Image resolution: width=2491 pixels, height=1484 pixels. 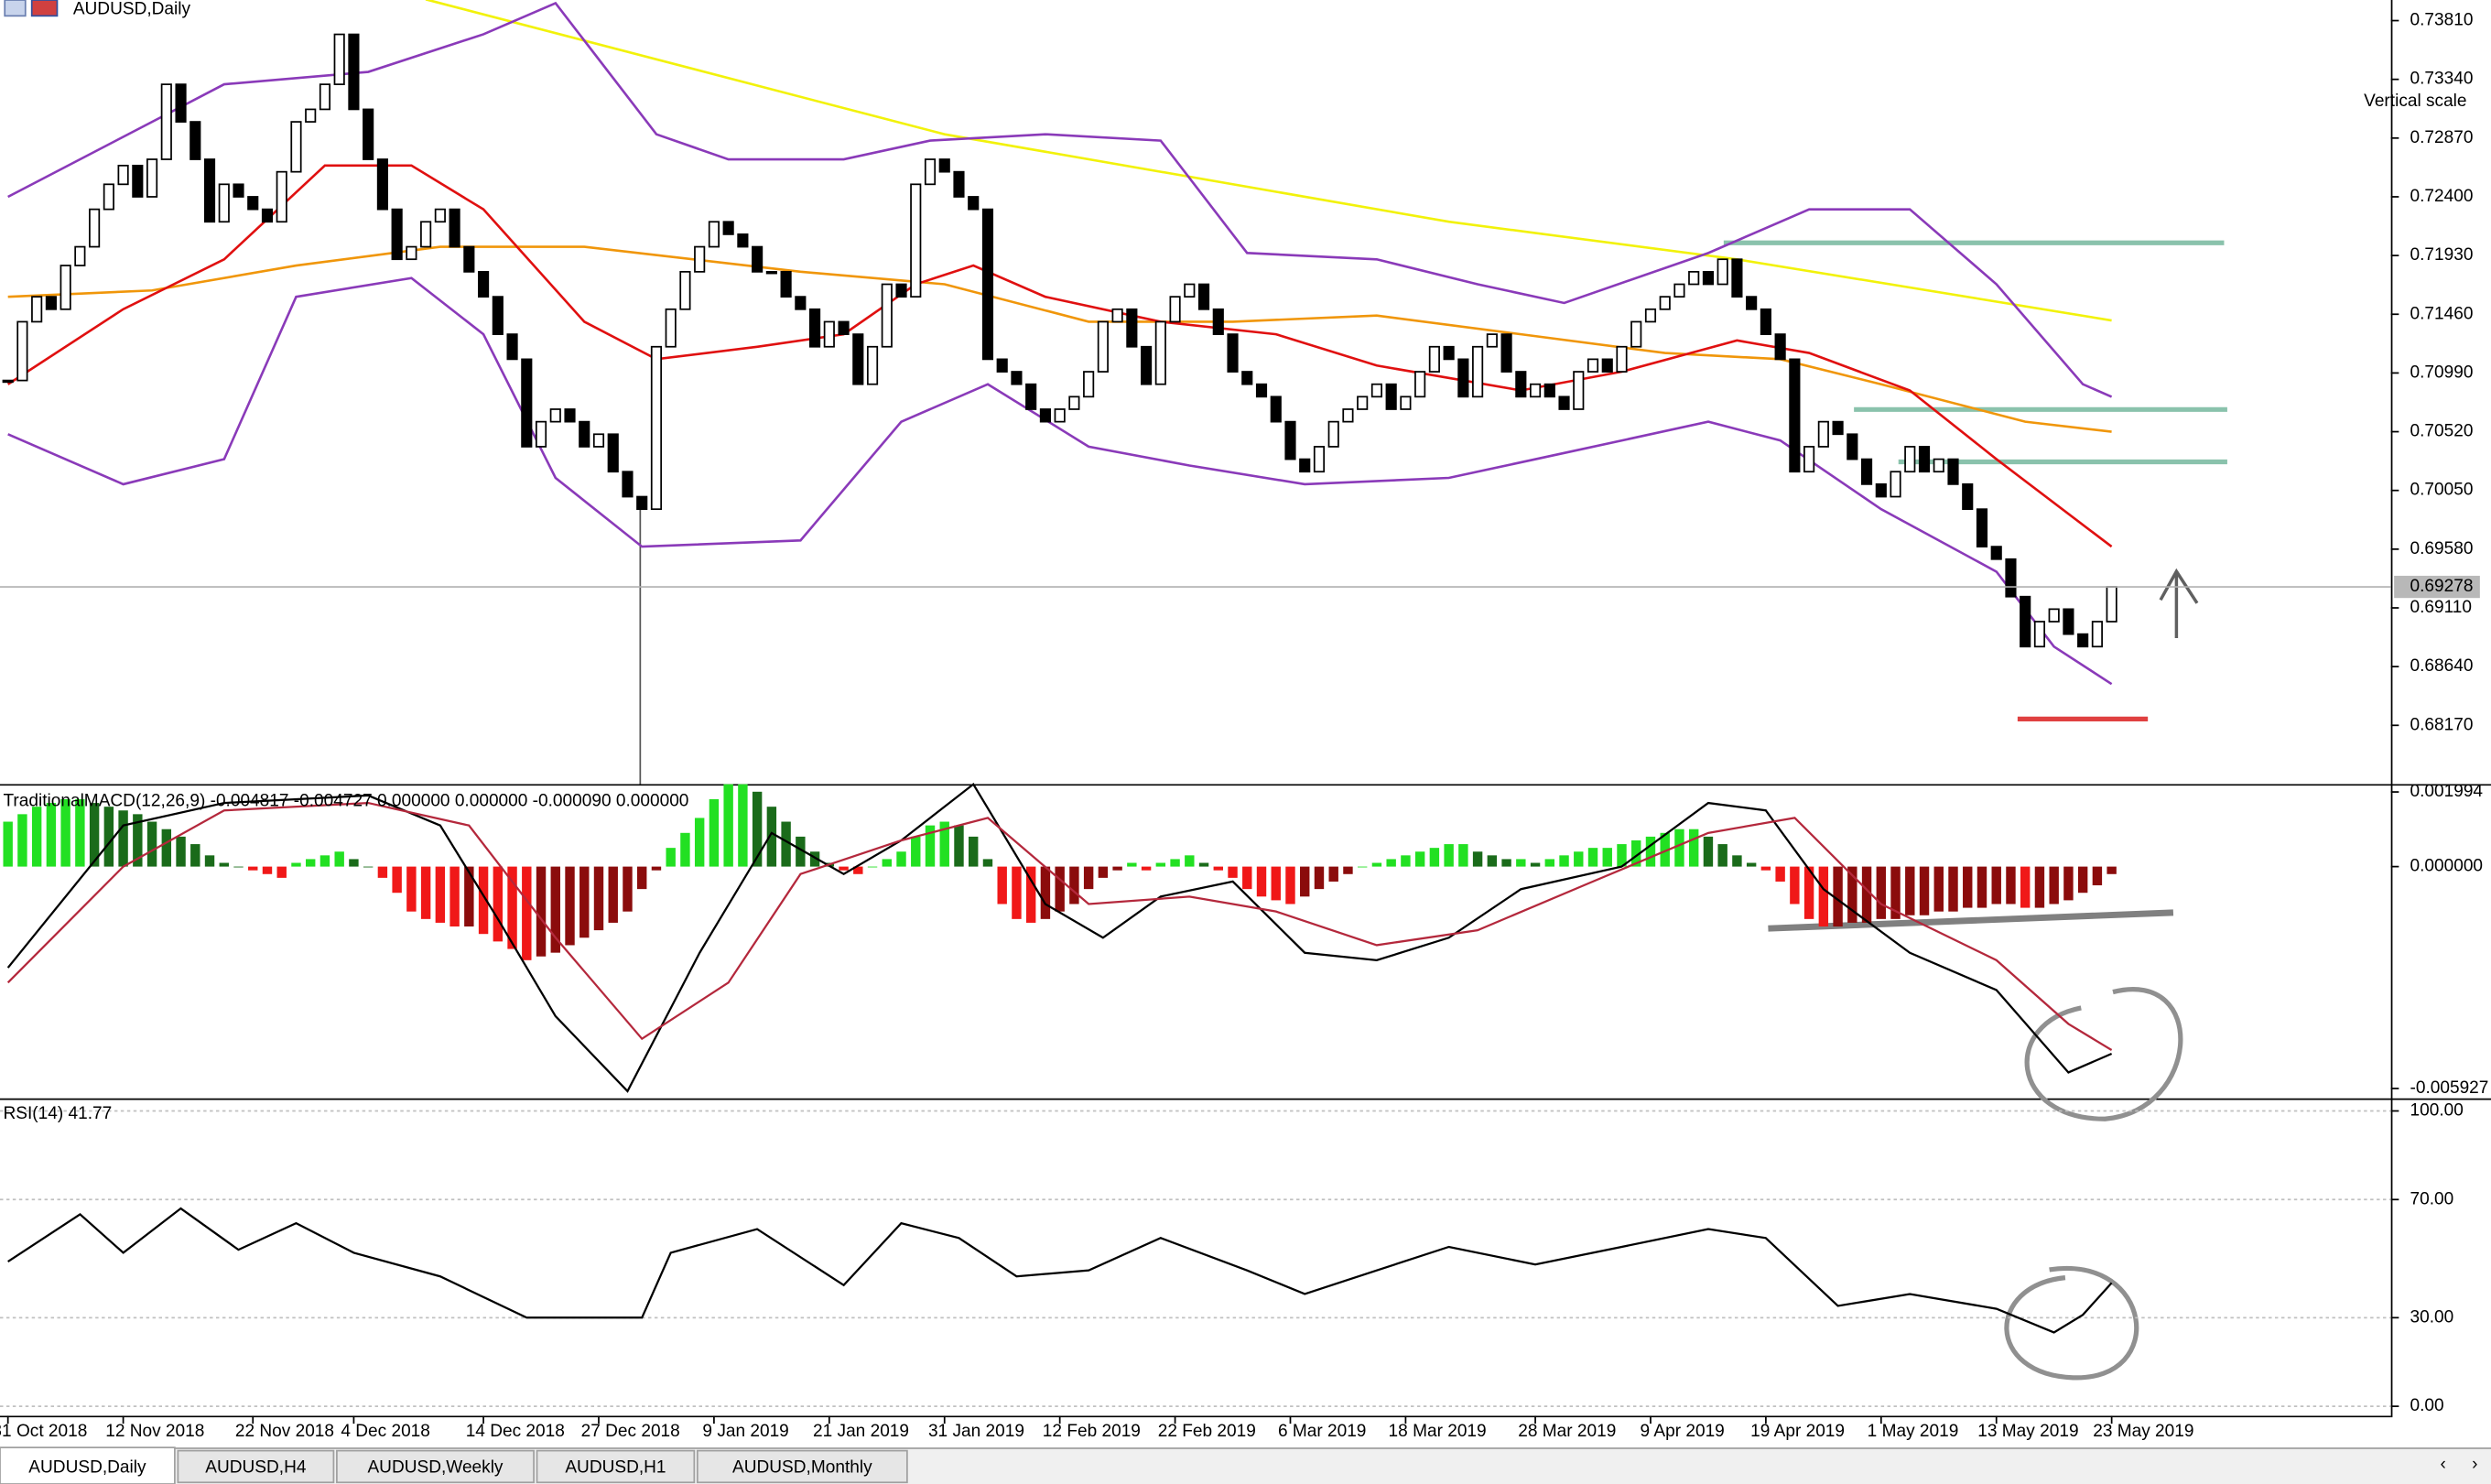 I want to click on last-price-box, so click(x=2437, y=587).